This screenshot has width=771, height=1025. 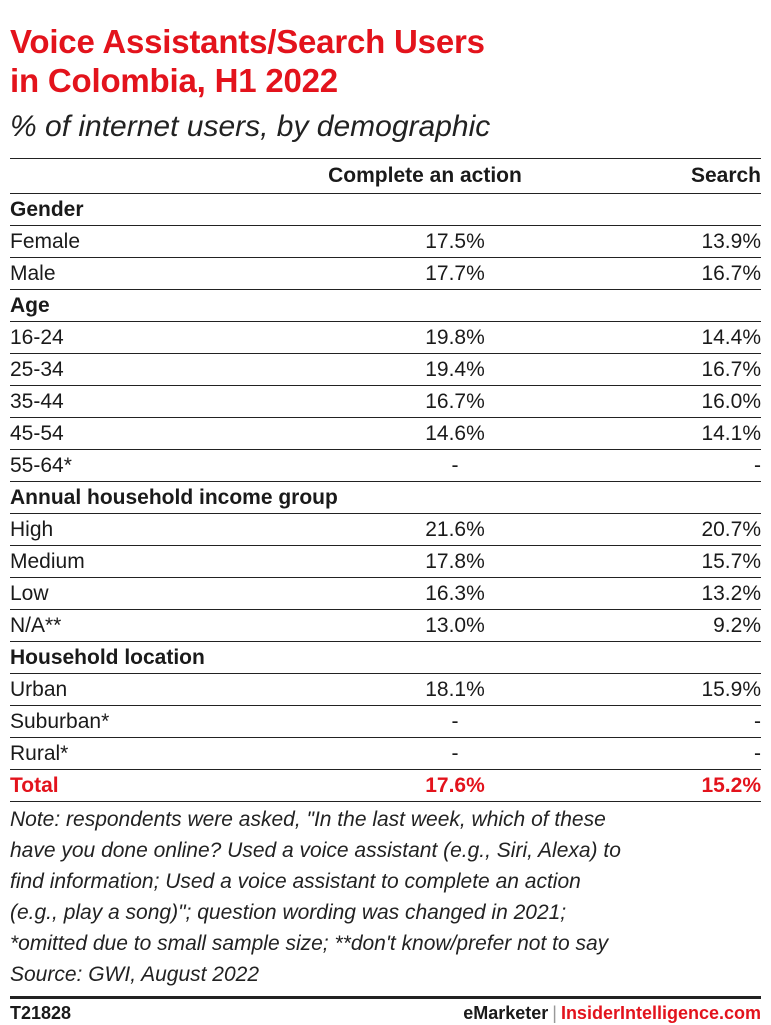 I want to click on table-group-row: Gender, so click(x=385, y=209).